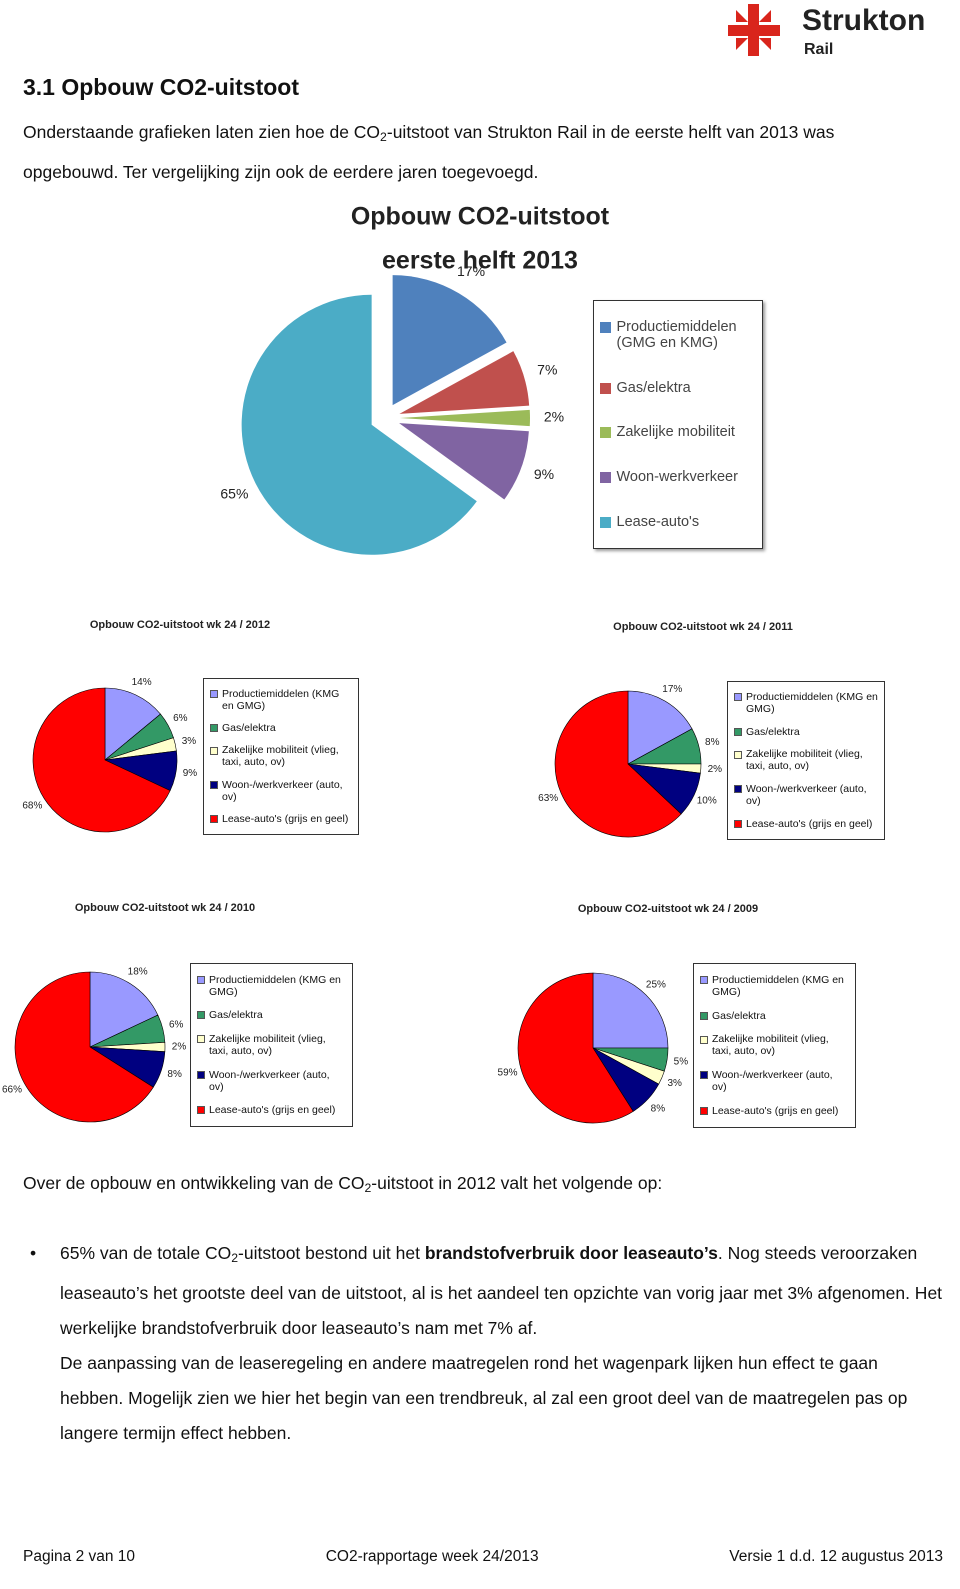 The height and width of the screenshot is (1589, 960). Describe the element at coordinates (548, 798) in the screenshot. I see `value-label: 63%` at that location.